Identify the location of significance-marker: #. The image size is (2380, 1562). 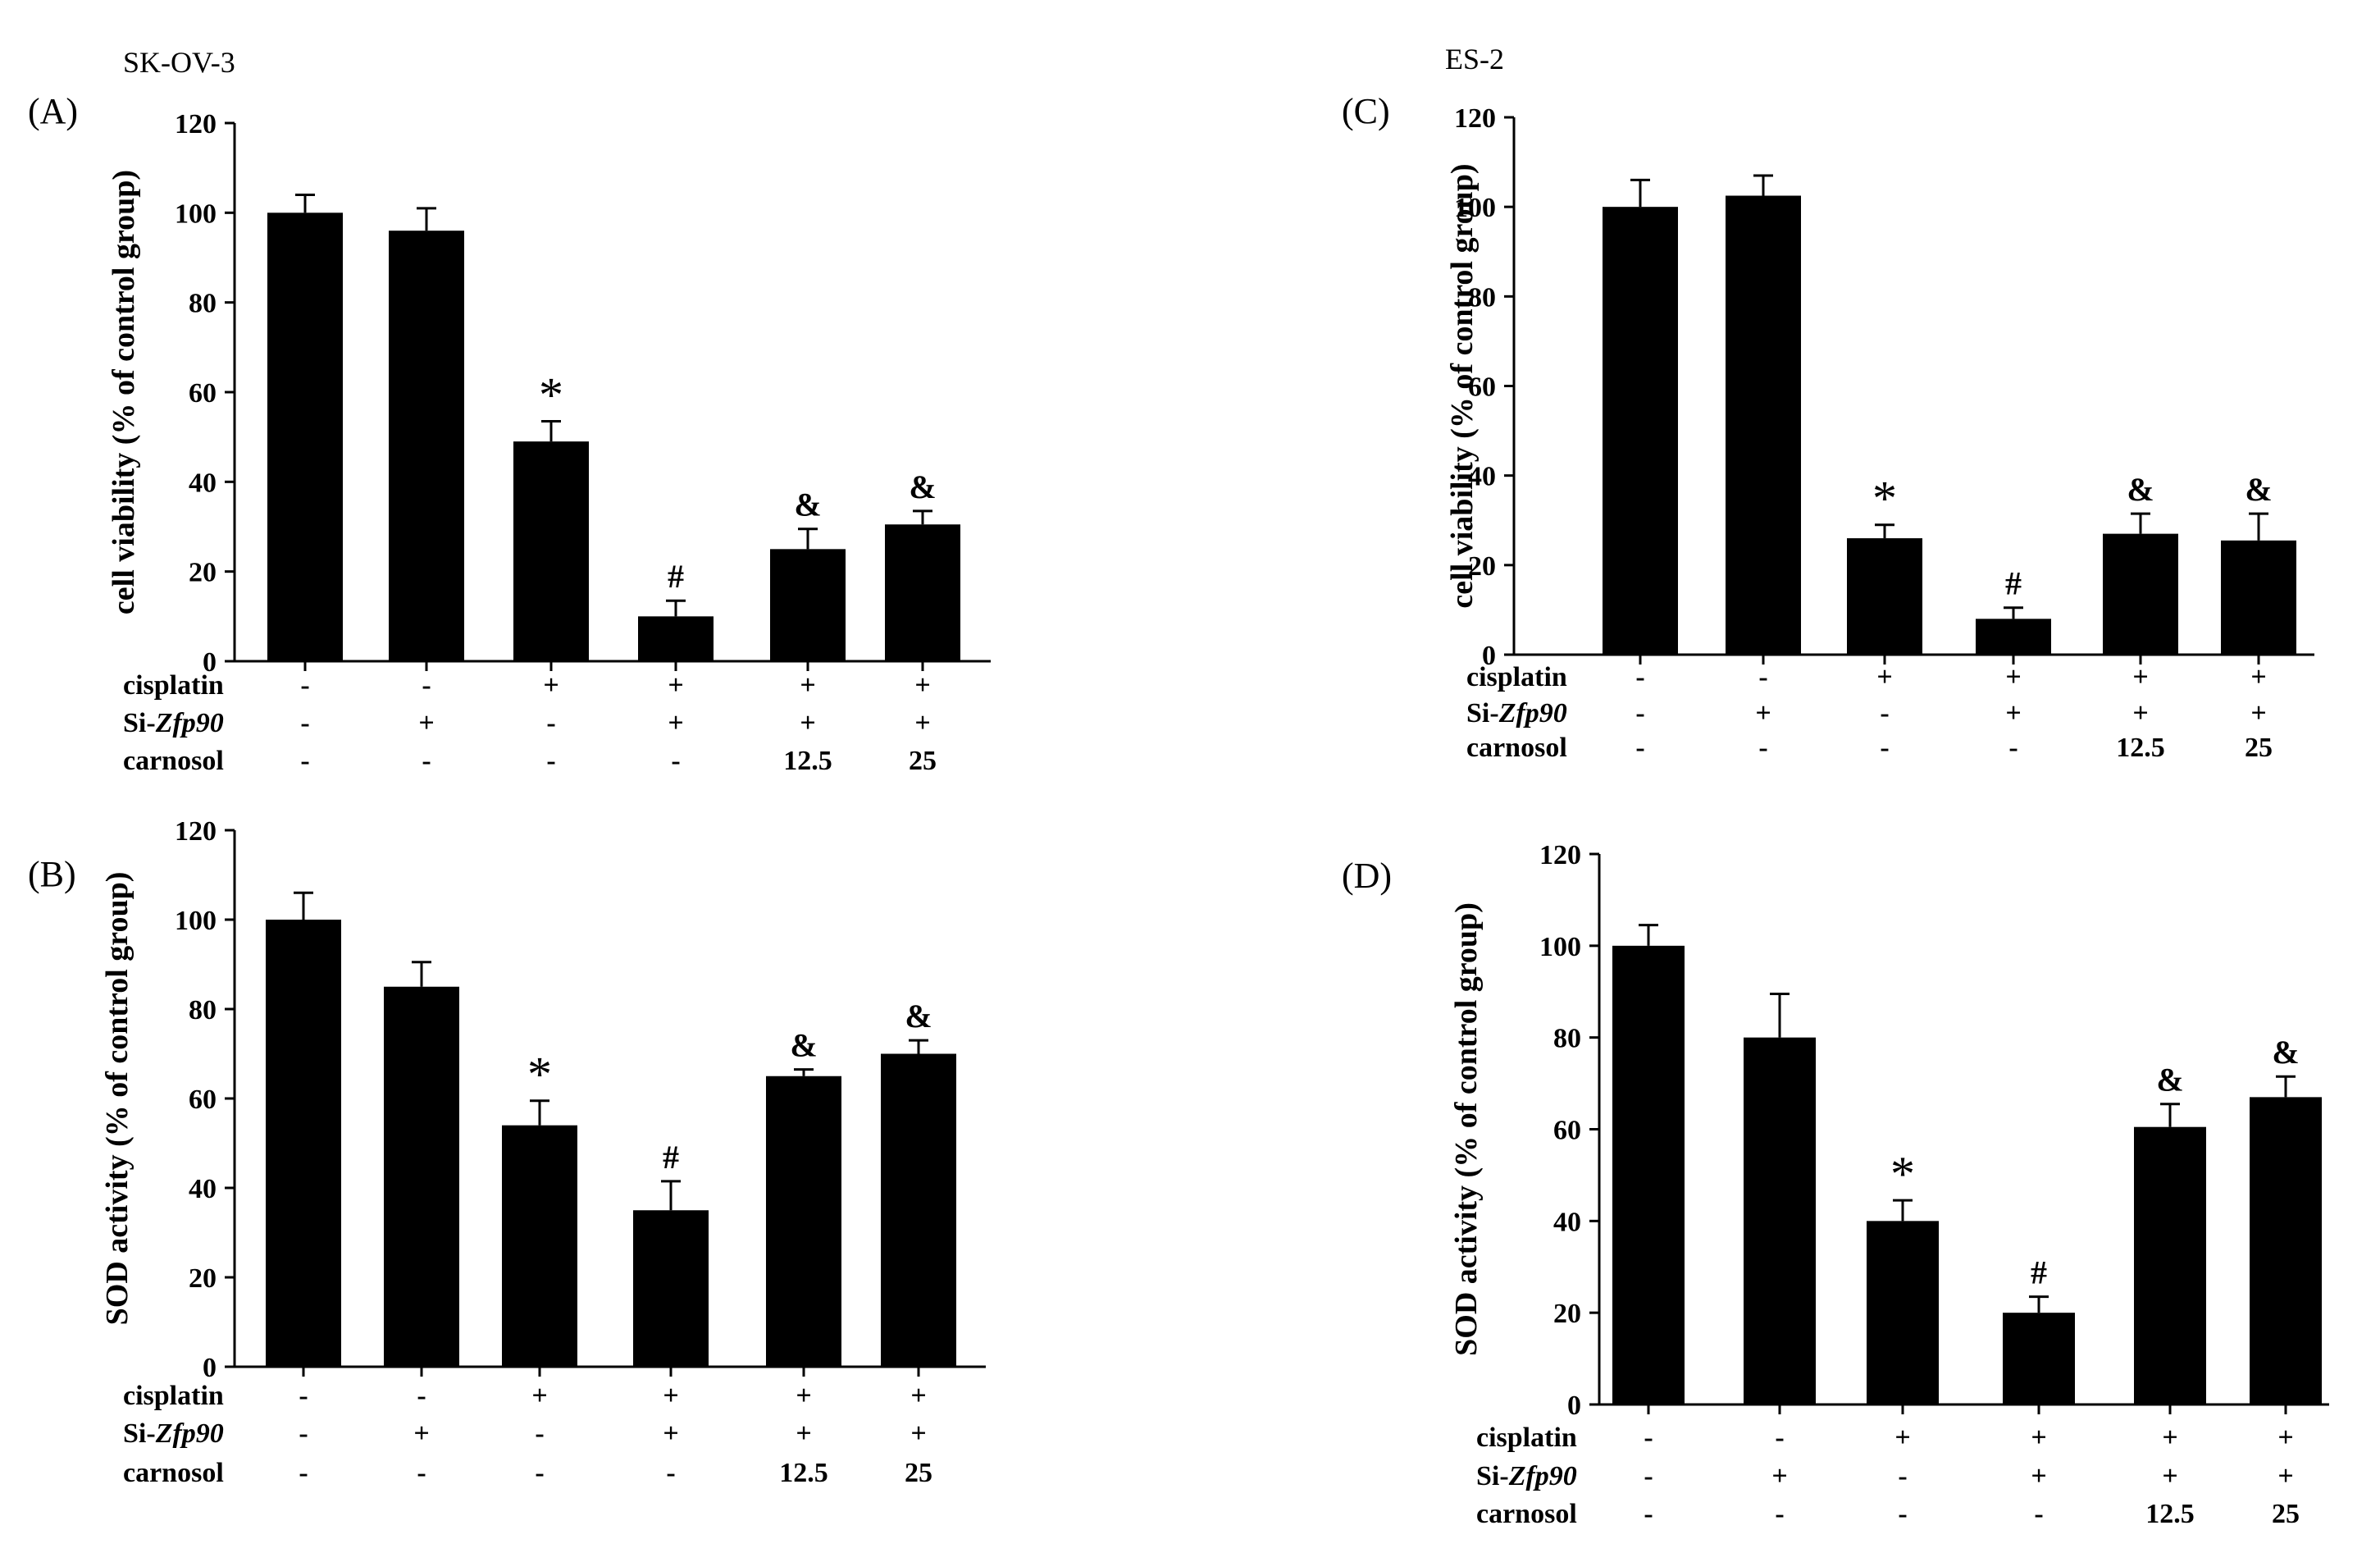
(2014, 583).